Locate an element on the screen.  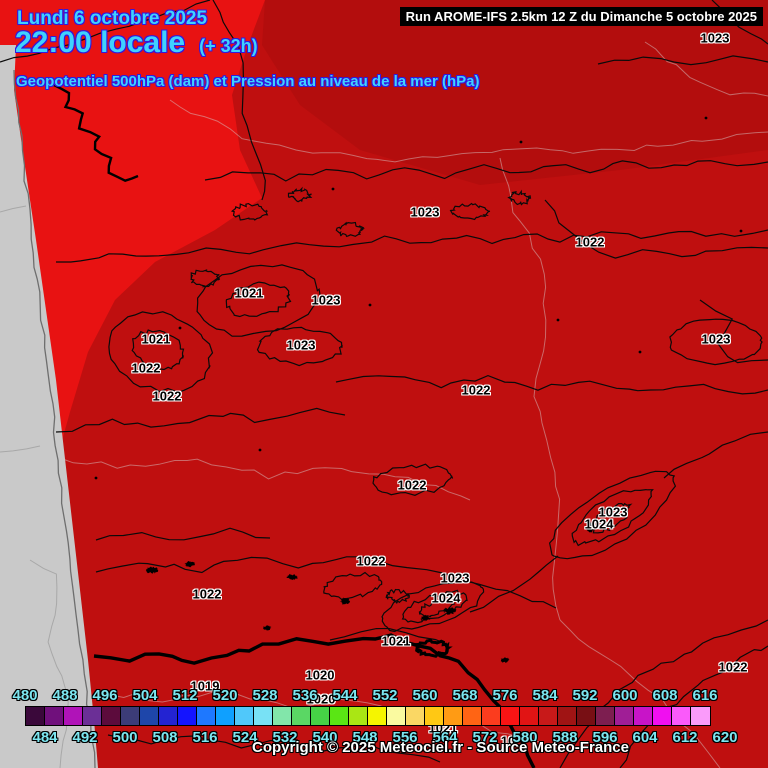
scale-tick-label: 496 is located at coordinates (105, 695).